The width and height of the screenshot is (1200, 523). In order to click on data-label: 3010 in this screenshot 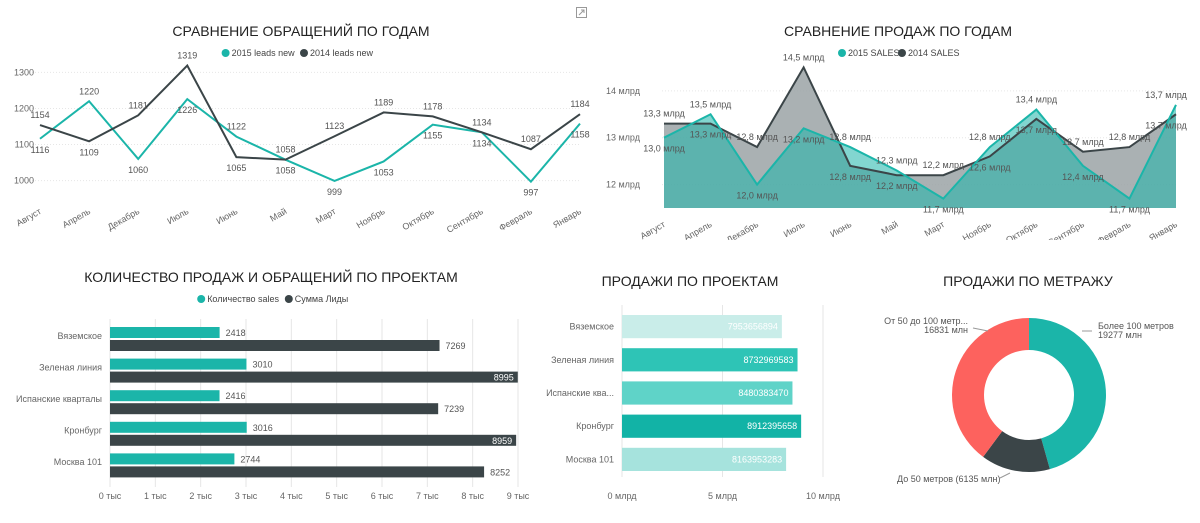, I will do `click(262, 365)`.